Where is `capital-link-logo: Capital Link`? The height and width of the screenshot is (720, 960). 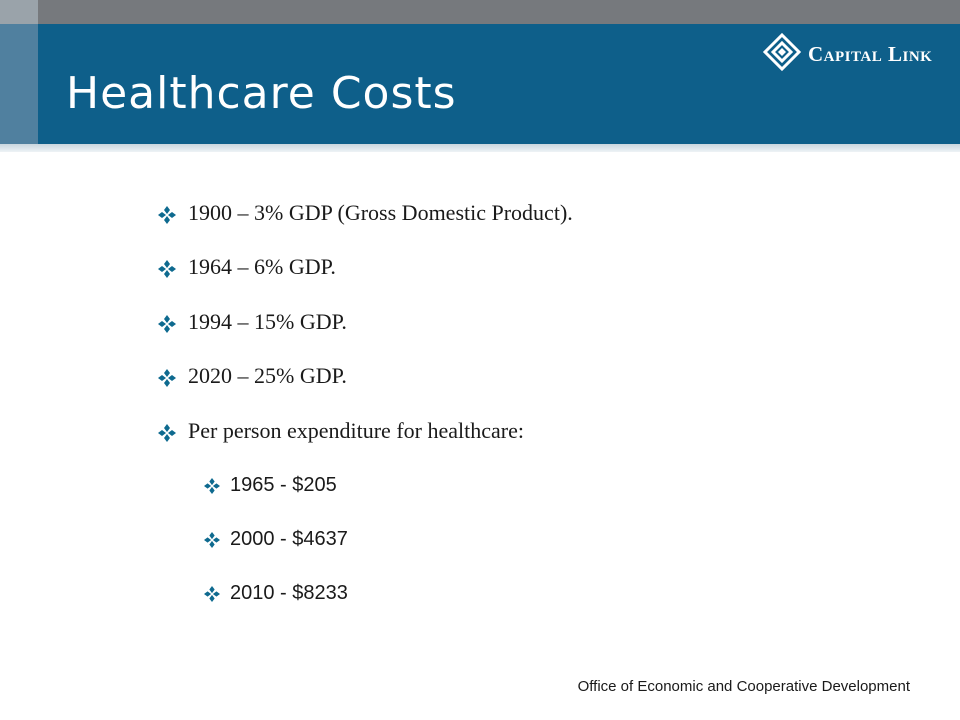
capital-link-logo: Capital Link is located at coordinates (855, 54).